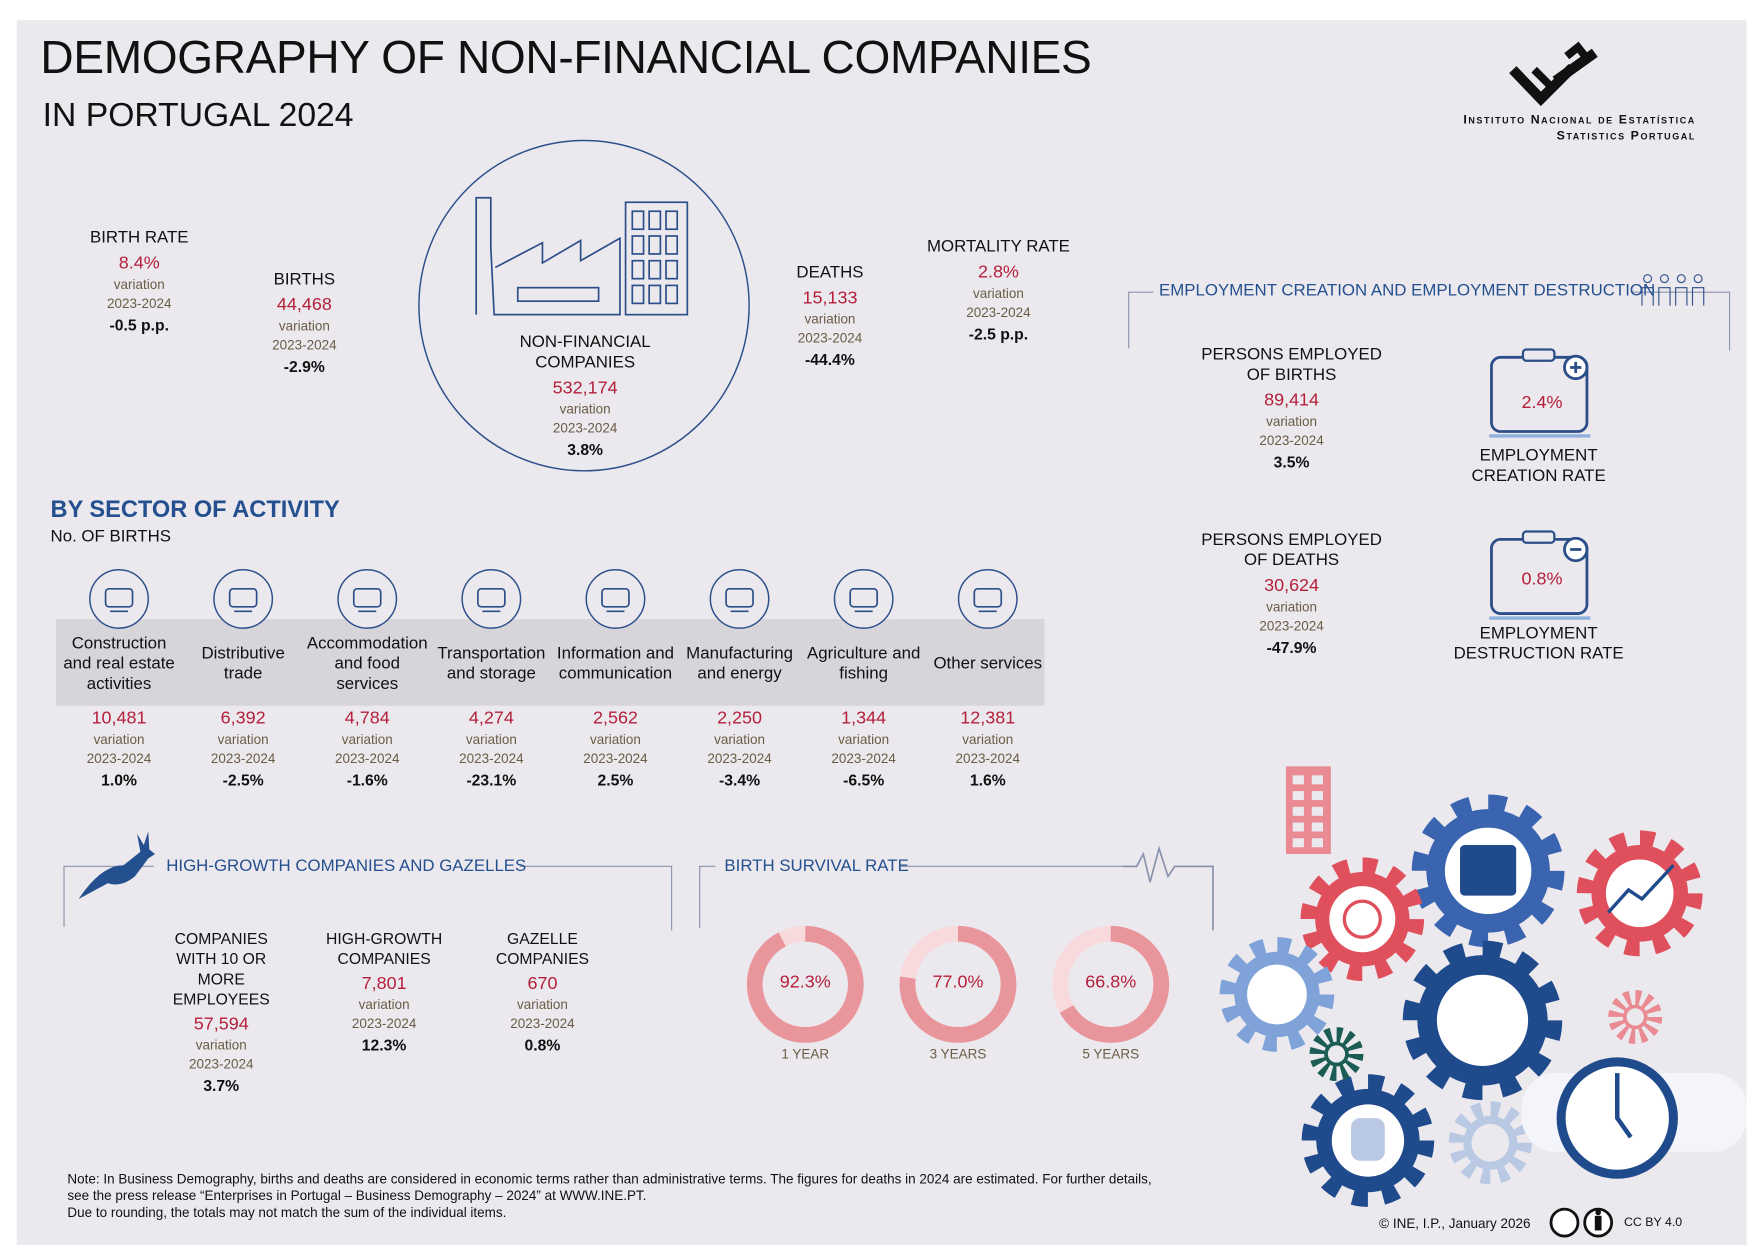 This screenshot has height=1254, width=1761. What do you see at coordinates (119, 663) in the screenshot?
I see `sector-name: Construction and real estate activities` at bounding box center [119, 663].